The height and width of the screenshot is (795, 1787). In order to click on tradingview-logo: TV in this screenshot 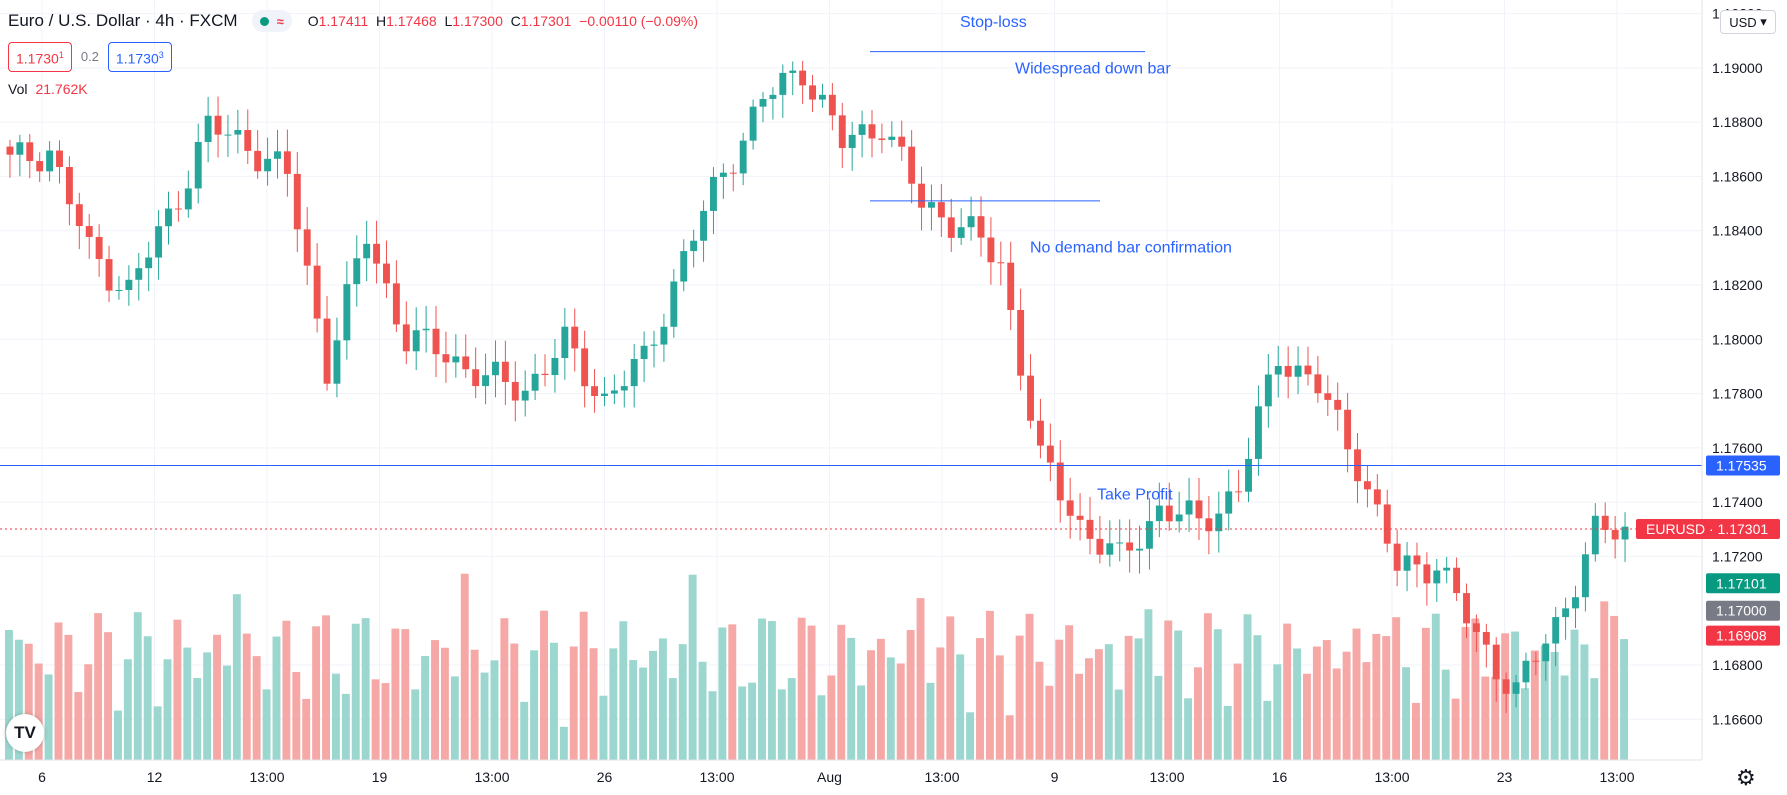, I will do `click(25, 733)`.